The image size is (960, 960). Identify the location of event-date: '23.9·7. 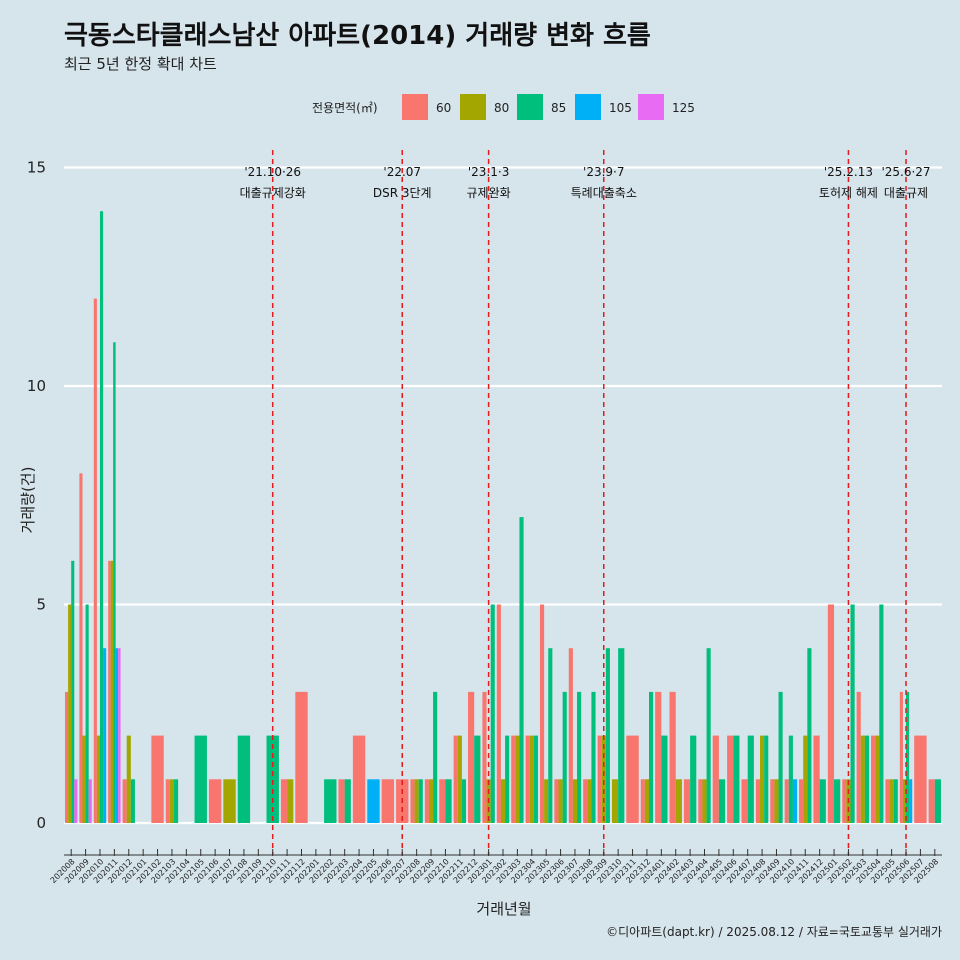
(603, 172).